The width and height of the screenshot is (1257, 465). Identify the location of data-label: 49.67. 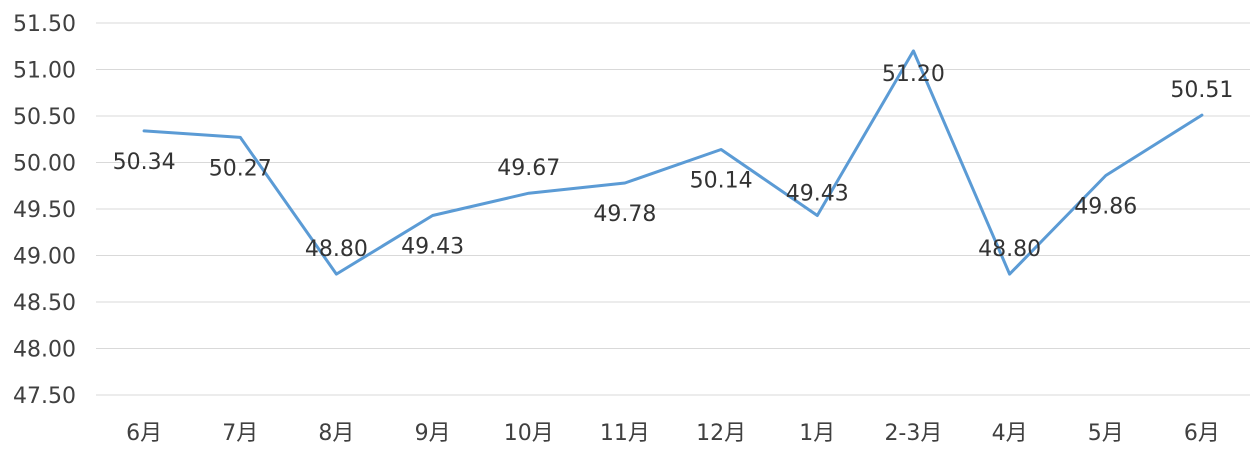
(528, 168).